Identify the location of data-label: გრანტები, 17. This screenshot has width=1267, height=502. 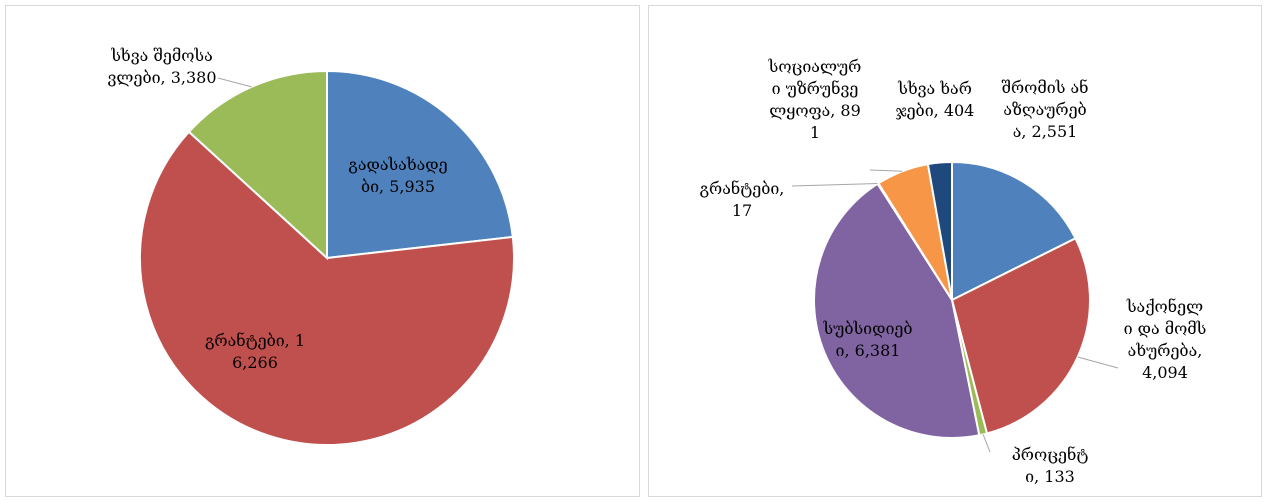
(742, 199).